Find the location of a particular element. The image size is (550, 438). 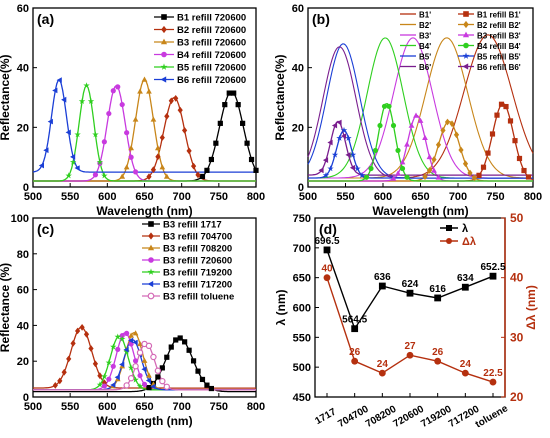

x-axis-label: Wavelength (nm) is located at coordinates (420, 211).